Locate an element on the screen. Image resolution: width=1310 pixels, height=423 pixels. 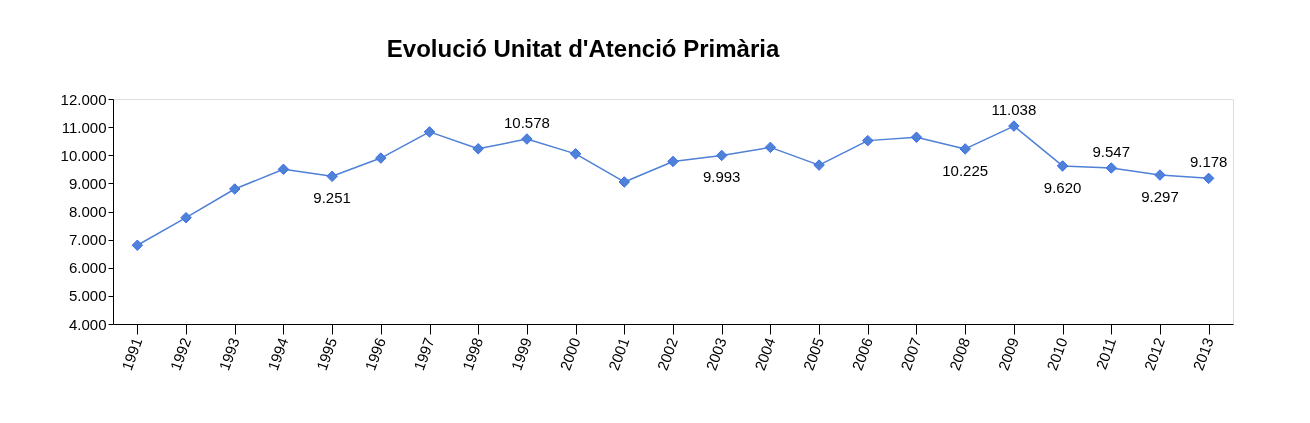
data-label: 9.547 is located at coordinates (1111, 151).